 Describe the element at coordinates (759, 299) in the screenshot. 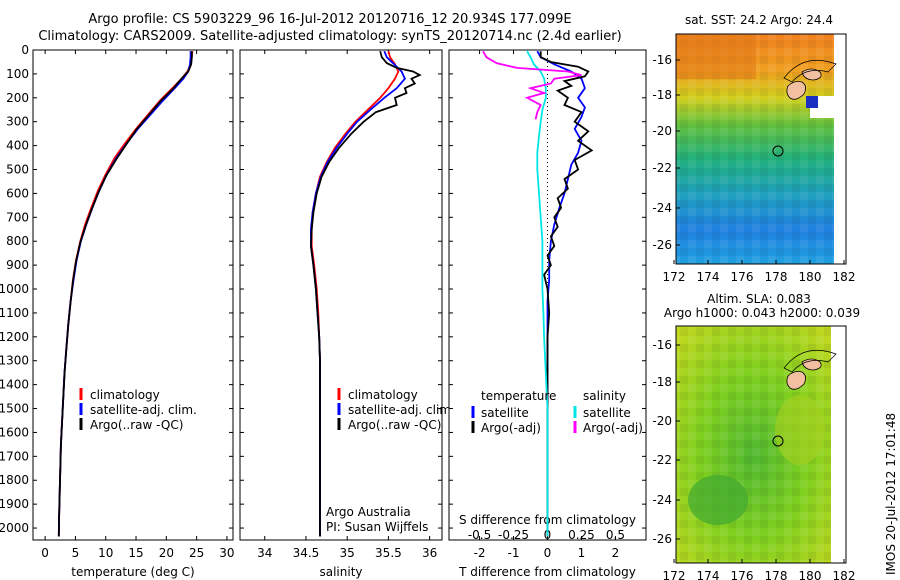

I see `sla-map-title-line1: Altim. SLA: 0.083` at that location.